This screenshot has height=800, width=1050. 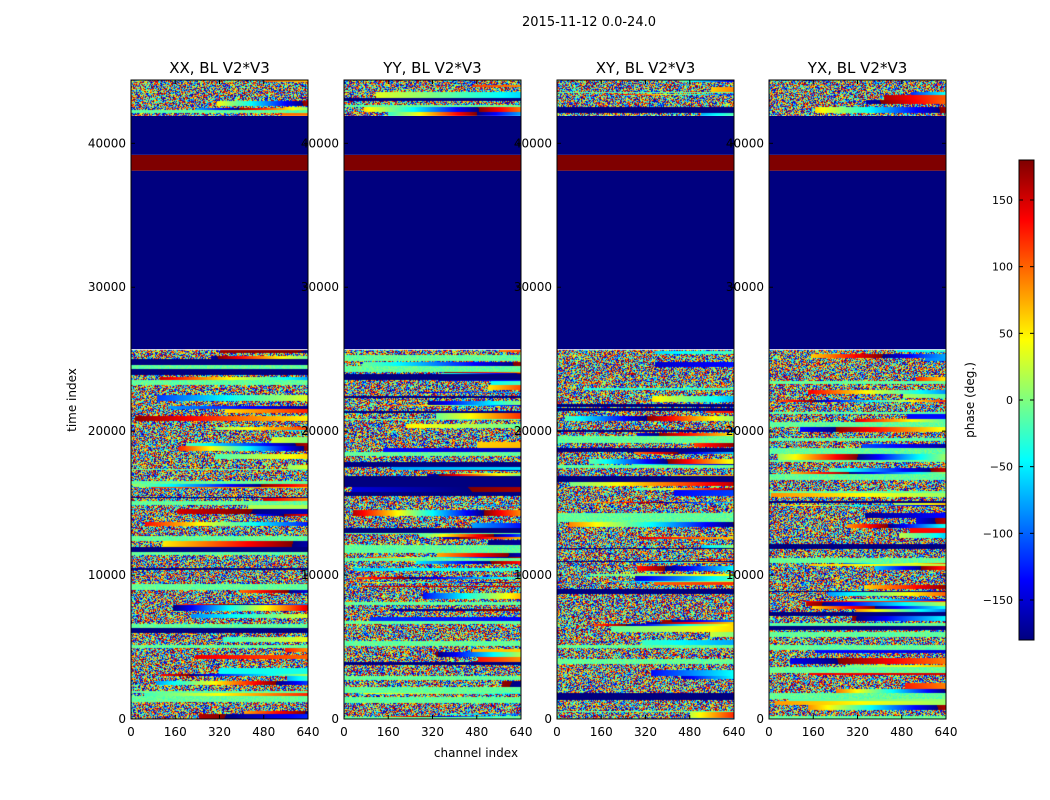 What do you see at coordinates (645, 732) in the screenshot?
I see `x-tick-label-xy-2: 320` at bounding box center [645, 732].